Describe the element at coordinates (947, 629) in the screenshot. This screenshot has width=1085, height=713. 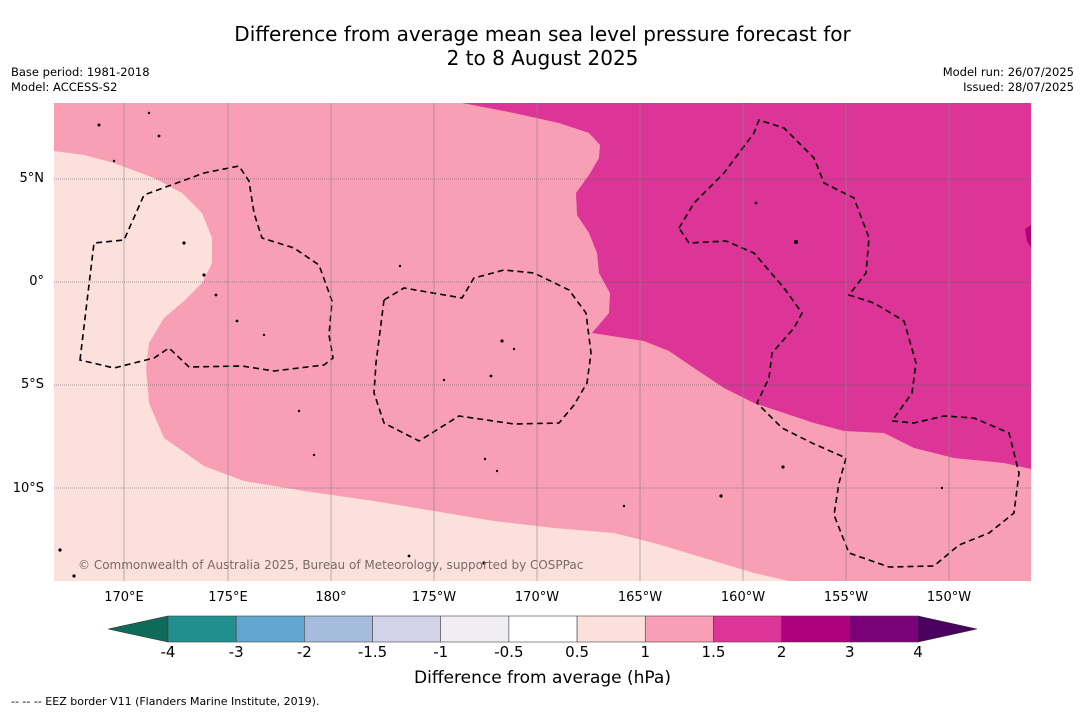
I see `colorbar-over-arrow` at that location.